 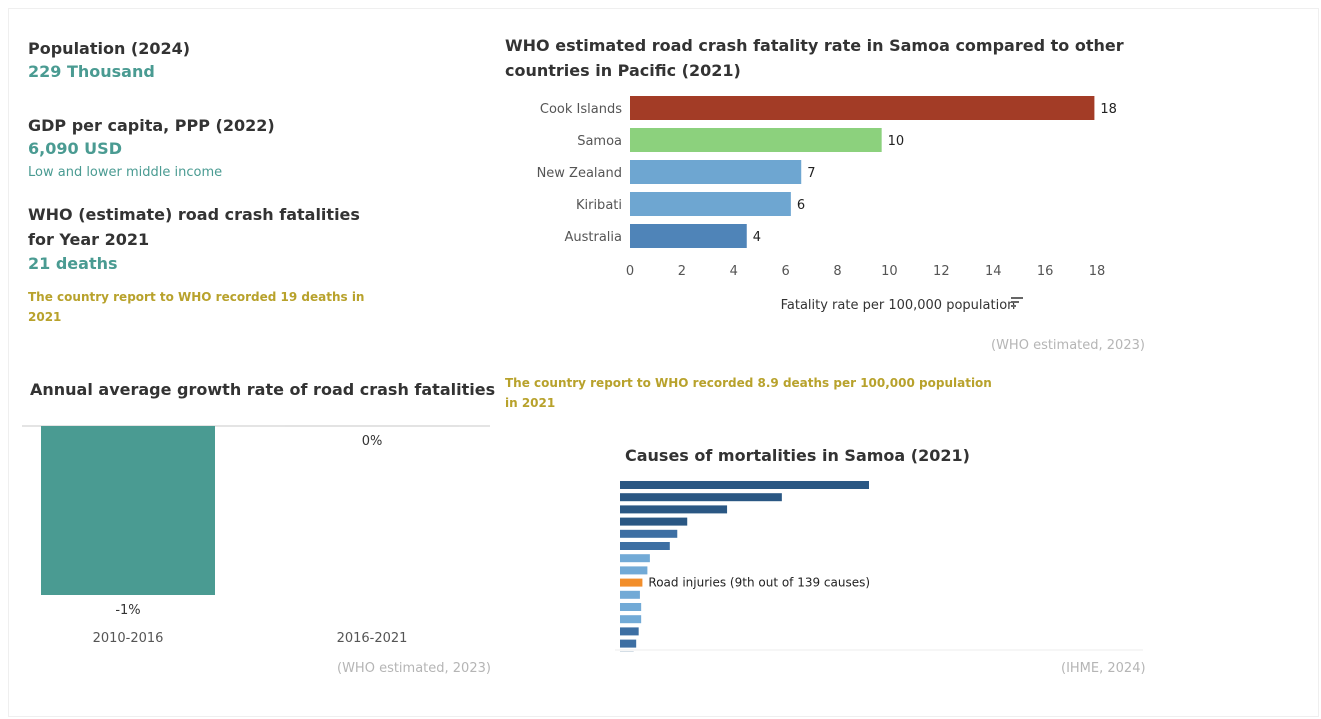 I want to click on who-fatalities-label-line1: WHO (estimate) road crash fatalities, so click(x=194, y=214).